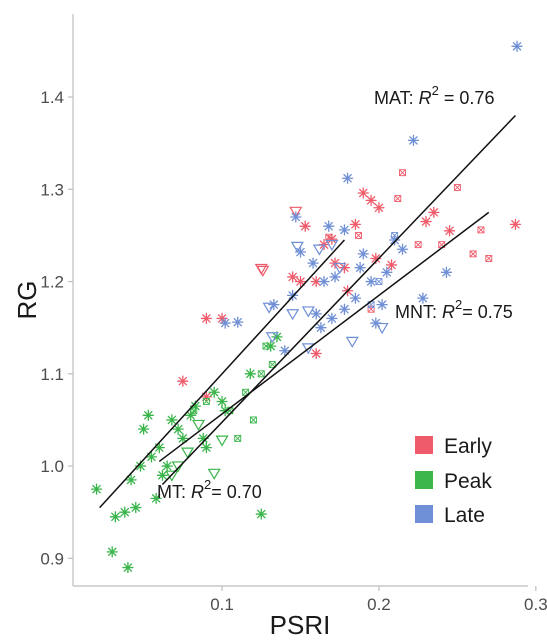  Describe the element at coordinates (52, 558) in the screenshot. I see `y-tick-label: 0.9` at that location.